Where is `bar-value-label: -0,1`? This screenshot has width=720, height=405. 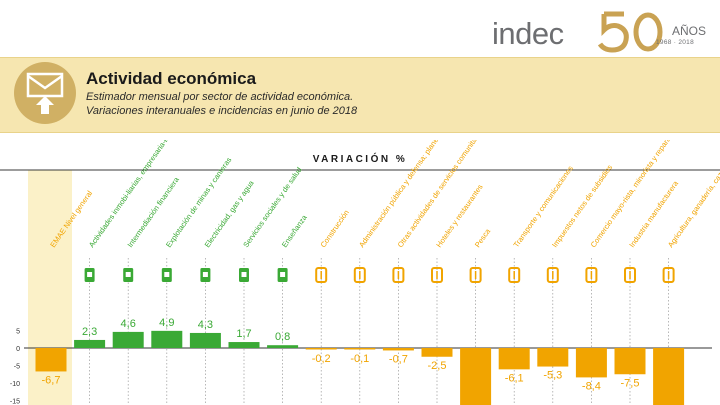
bar-value-label: -0,1 is located at coordinates (359, 359).